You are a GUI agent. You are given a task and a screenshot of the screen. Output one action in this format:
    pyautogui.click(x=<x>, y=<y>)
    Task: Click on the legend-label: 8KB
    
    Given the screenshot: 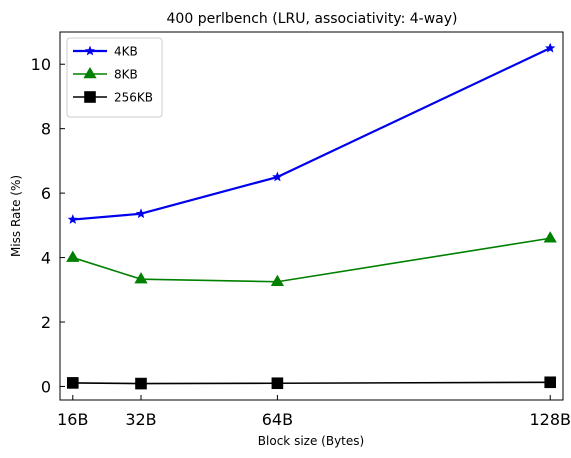 What is the action you would take?
    pyautogui.click(x=126, y=75)
    